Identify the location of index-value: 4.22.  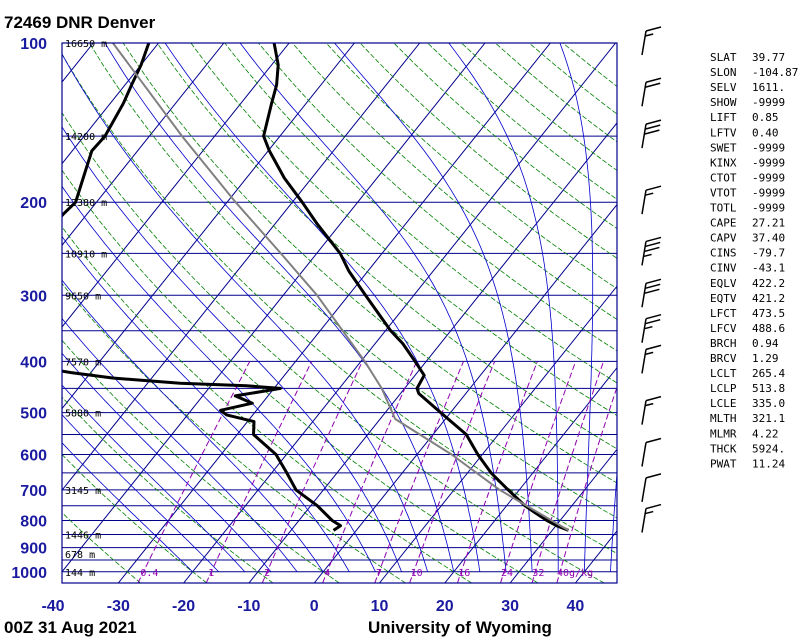
(765, 433).